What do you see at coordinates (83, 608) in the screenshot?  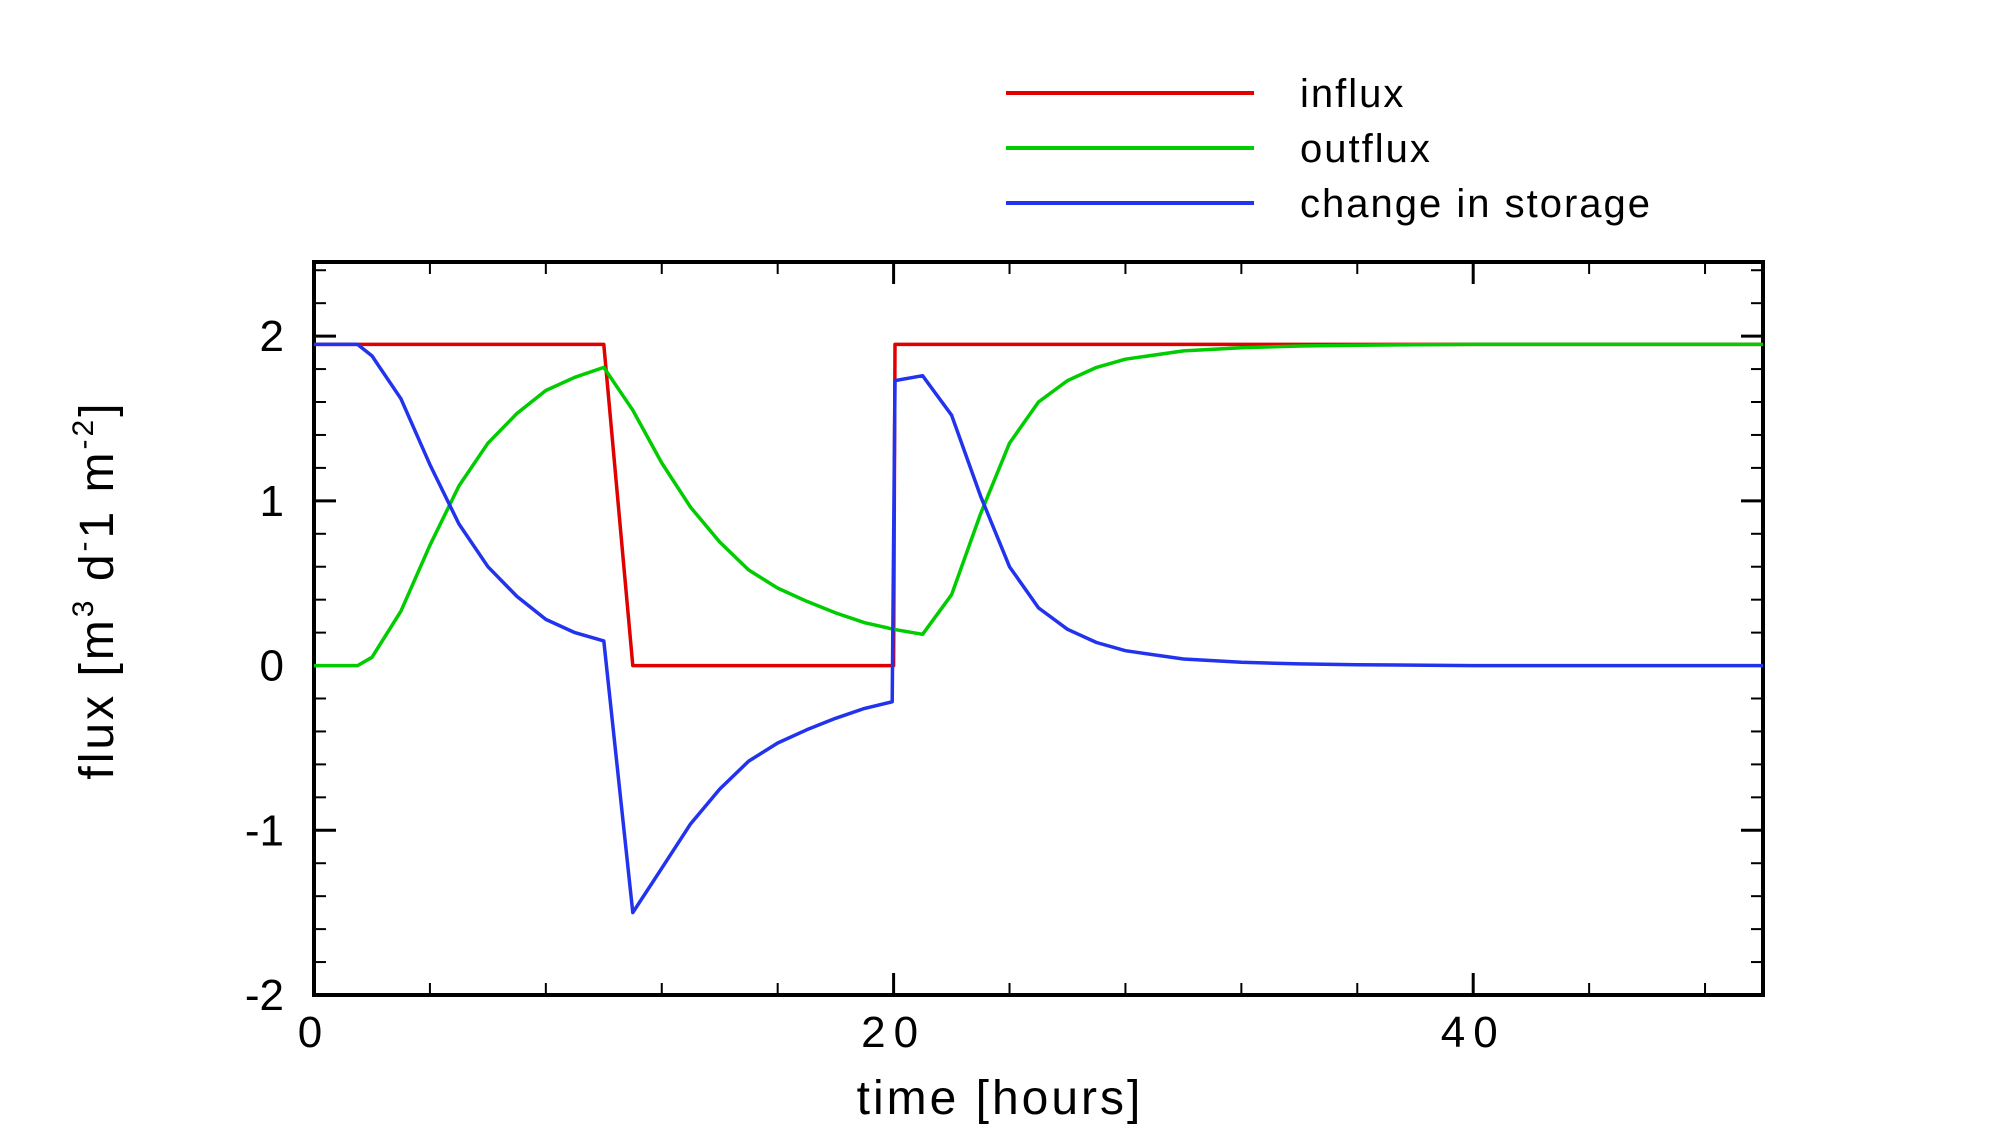 I see `y-axis-title-sup1: 3` at bounding box center [83, 608].